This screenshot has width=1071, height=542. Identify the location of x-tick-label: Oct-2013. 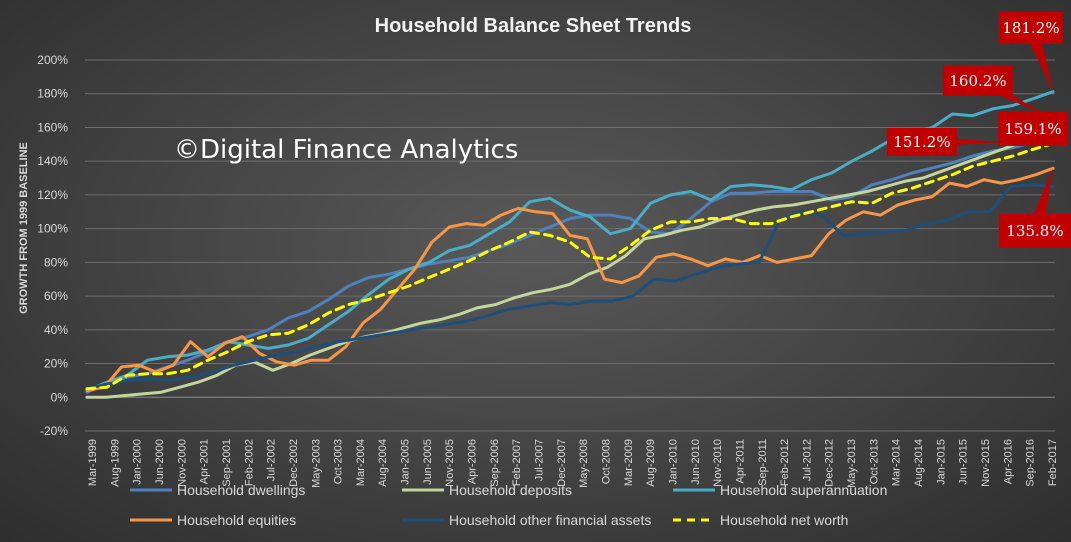
(874, 461).